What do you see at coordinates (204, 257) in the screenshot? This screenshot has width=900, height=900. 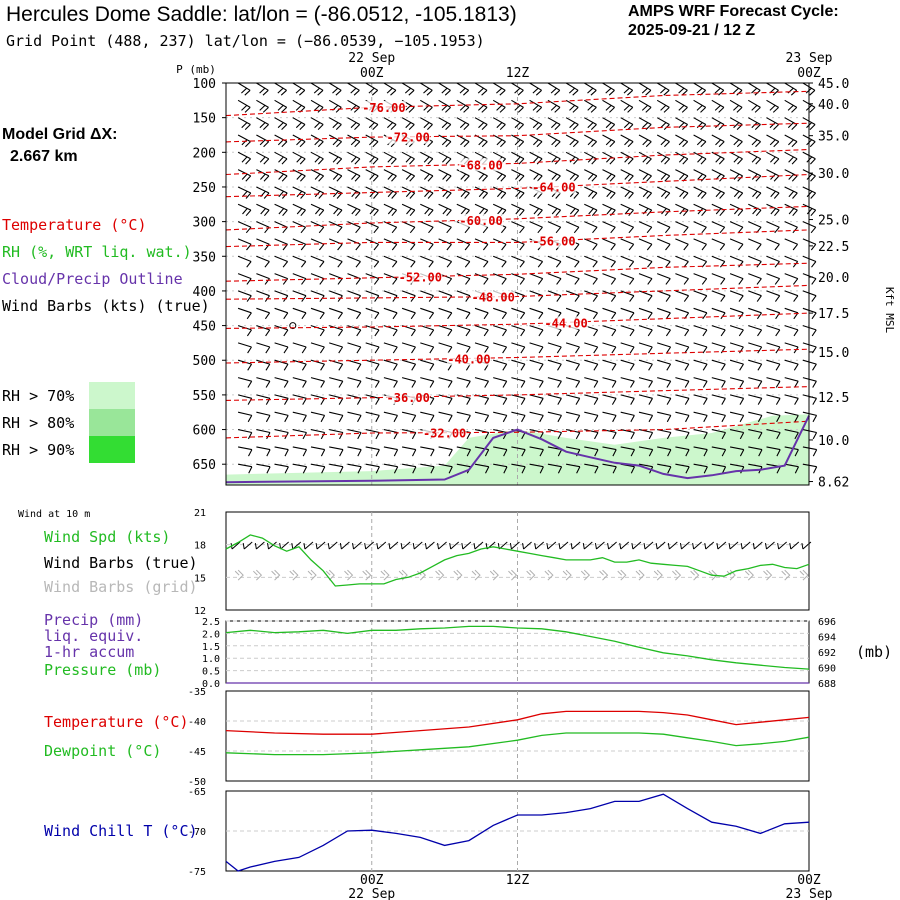 I see `pressure-tick-label: 350` at bounding box center [204, 257].